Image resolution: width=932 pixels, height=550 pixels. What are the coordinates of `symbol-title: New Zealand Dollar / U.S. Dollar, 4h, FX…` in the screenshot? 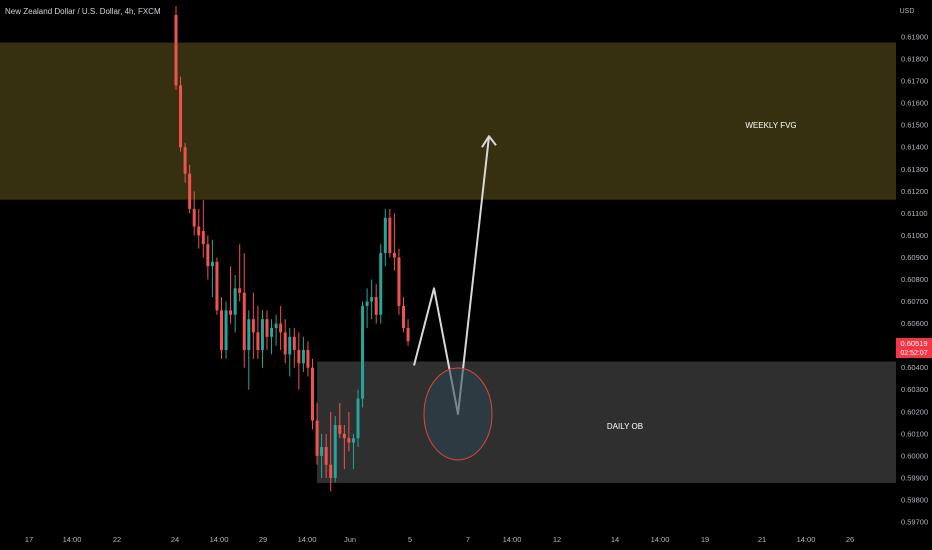 It's located at (83, 11).